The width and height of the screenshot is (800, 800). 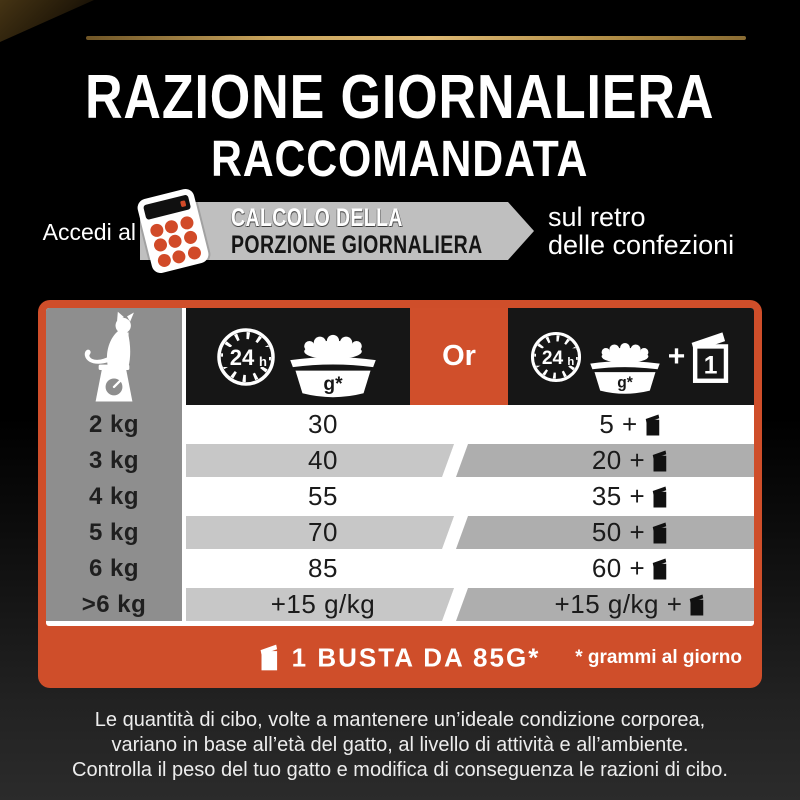 What do you see at coordinates (47, 21) in the screenshot?
I see `gold-corner-decoration` at bounding box center [47, 21].